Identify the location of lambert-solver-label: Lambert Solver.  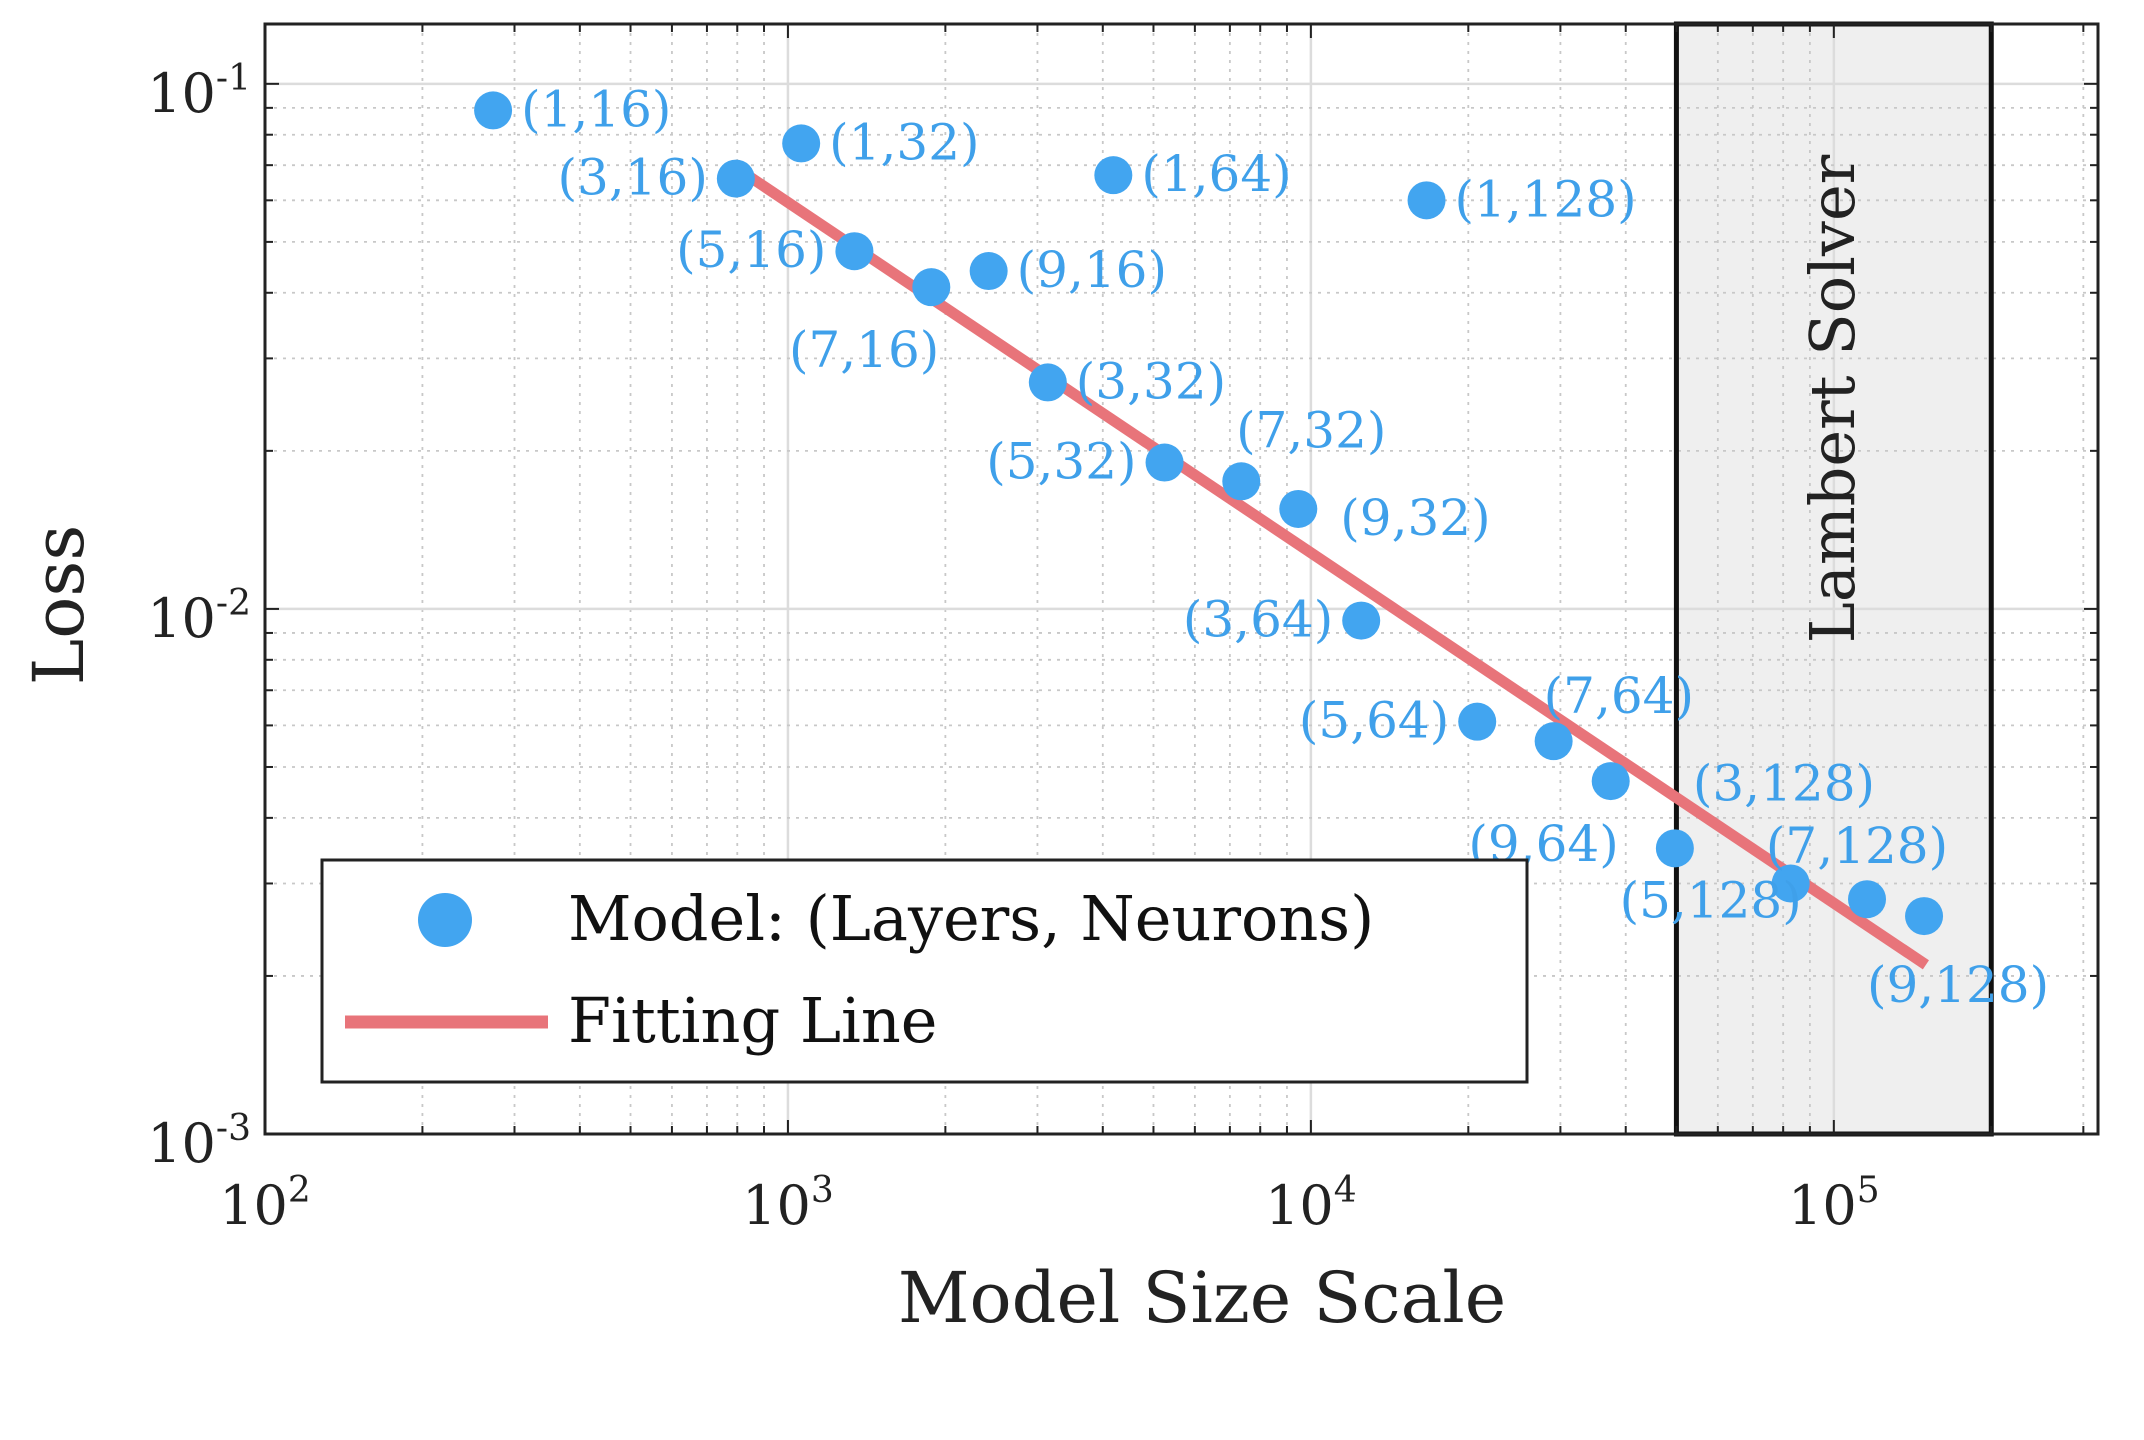
(1832, 398).